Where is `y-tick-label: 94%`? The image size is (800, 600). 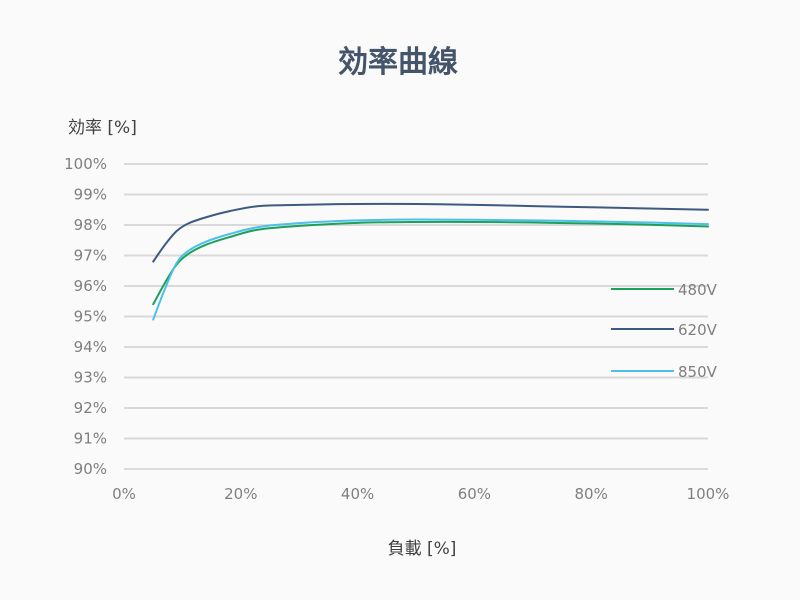
y-tick-label: 94% is located at coordinates (90, 347).